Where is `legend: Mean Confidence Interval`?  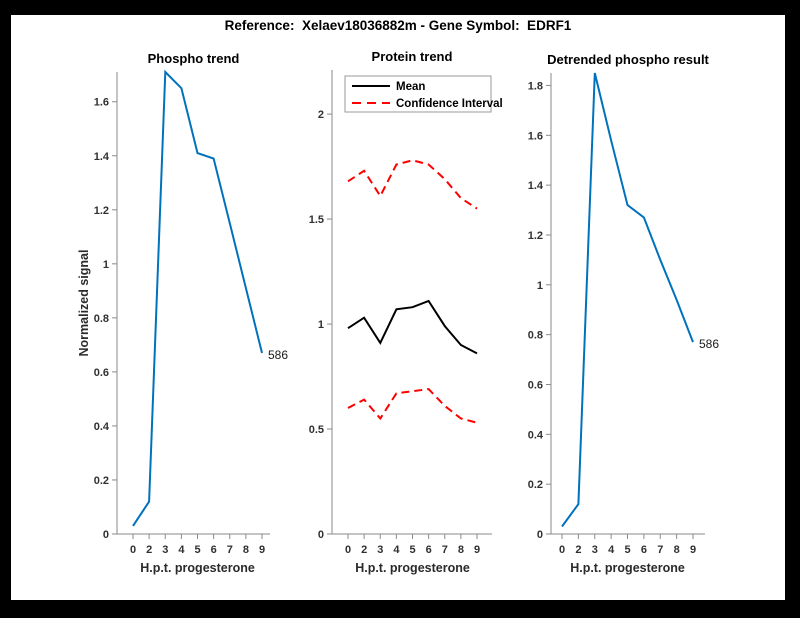 legend: Mean Confidence Interval is located at coordinates (423, 94).